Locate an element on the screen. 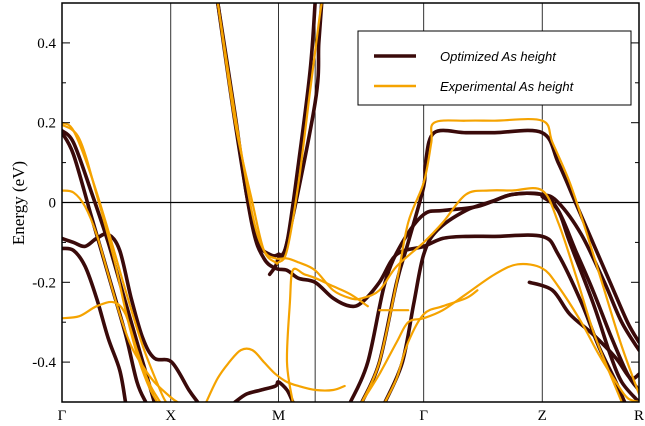  y-tick-label: 0.2 is located at coordinates (46, 124).